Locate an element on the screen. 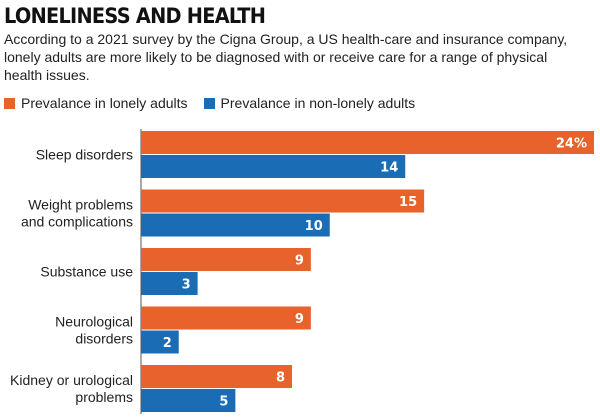  category-label: and complications is located at coordinates (77, 222).